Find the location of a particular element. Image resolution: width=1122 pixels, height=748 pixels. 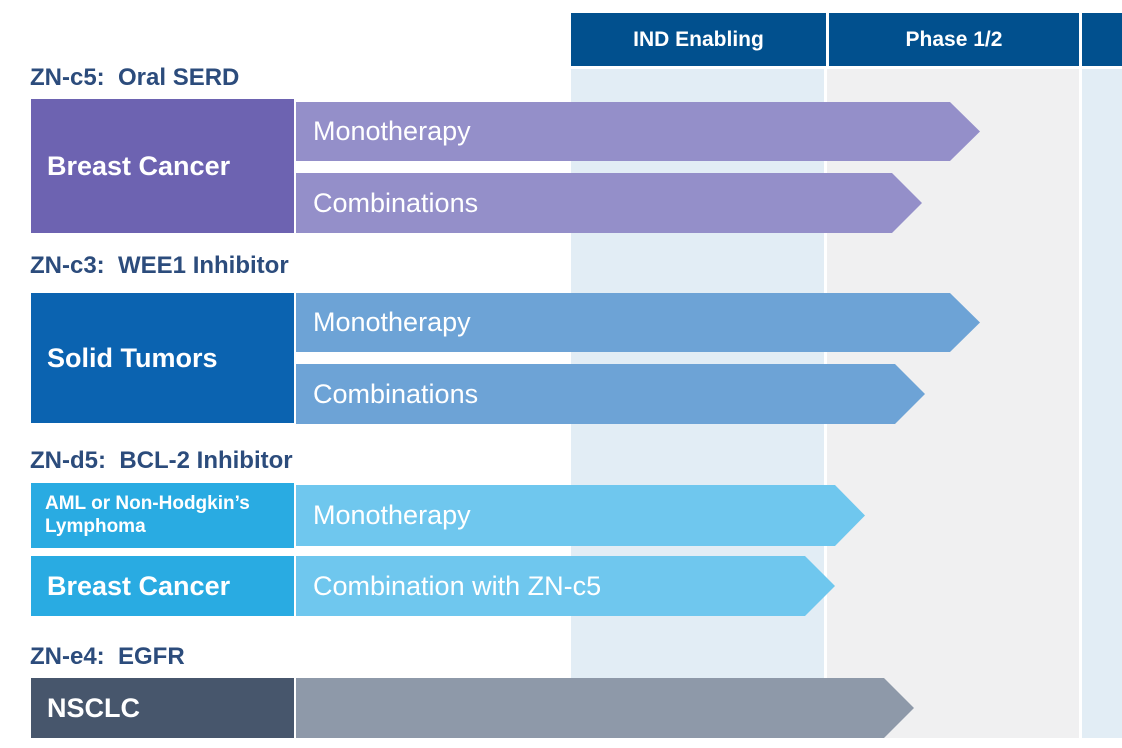

arrow-zn-d5-monotherapy: Monotherapy is located at coordinates (580, 515).